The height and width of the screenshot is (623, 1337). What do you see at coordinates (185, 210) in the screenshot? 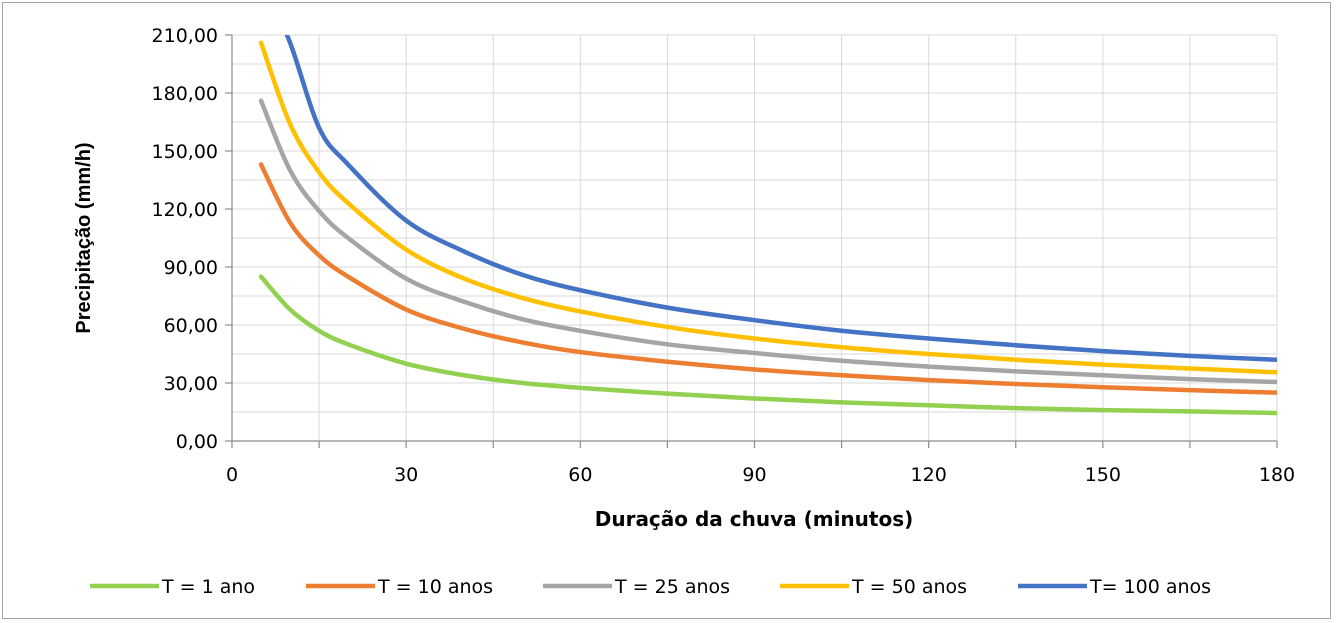
I see `y-tick-label: 120,00` at bounding box center [185, 210].